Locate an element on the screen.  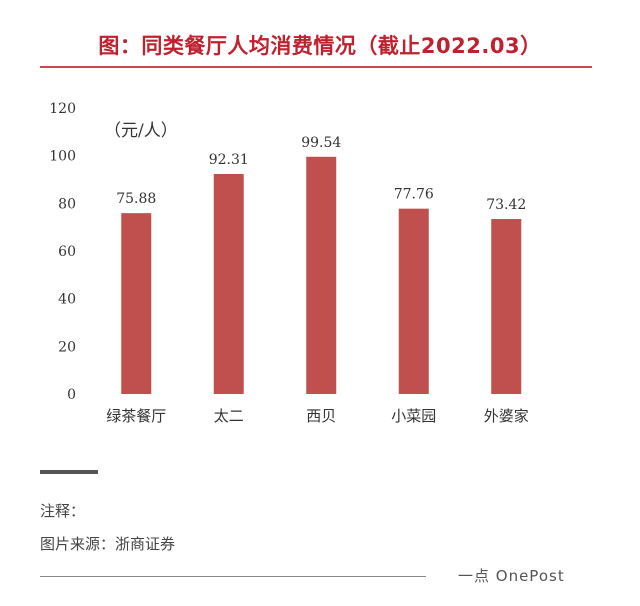
x-tick-label: 小菜园 is located at coordinates (413, 416).